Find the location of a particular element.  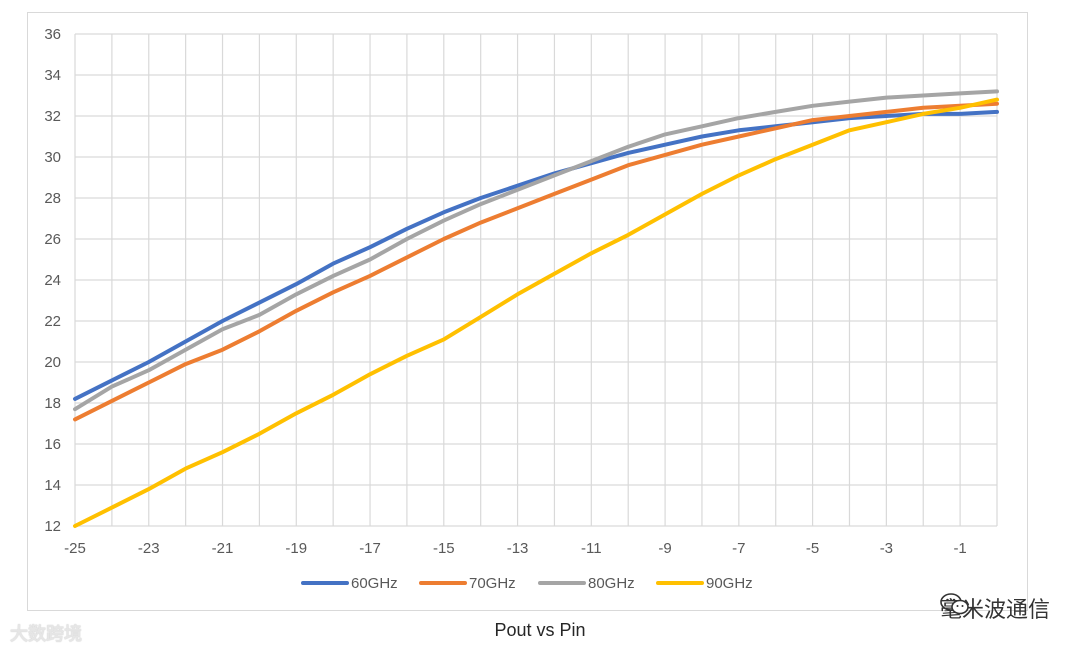

x-tick-label: -13 is located at coordinates (518, 548).